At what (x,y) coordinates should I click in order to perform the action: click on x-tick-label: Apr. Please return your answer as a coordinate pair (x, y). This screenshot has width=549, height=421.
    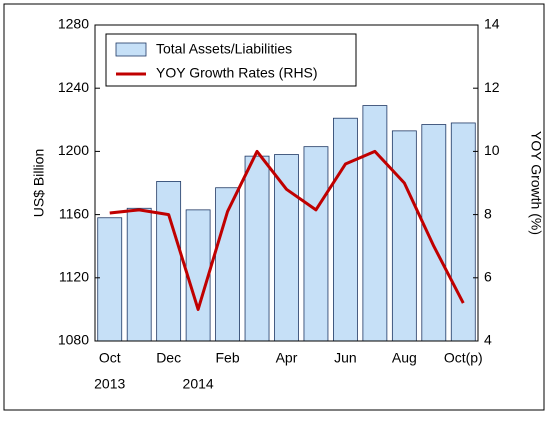
    Looking at the image, I should click on (287, 358).